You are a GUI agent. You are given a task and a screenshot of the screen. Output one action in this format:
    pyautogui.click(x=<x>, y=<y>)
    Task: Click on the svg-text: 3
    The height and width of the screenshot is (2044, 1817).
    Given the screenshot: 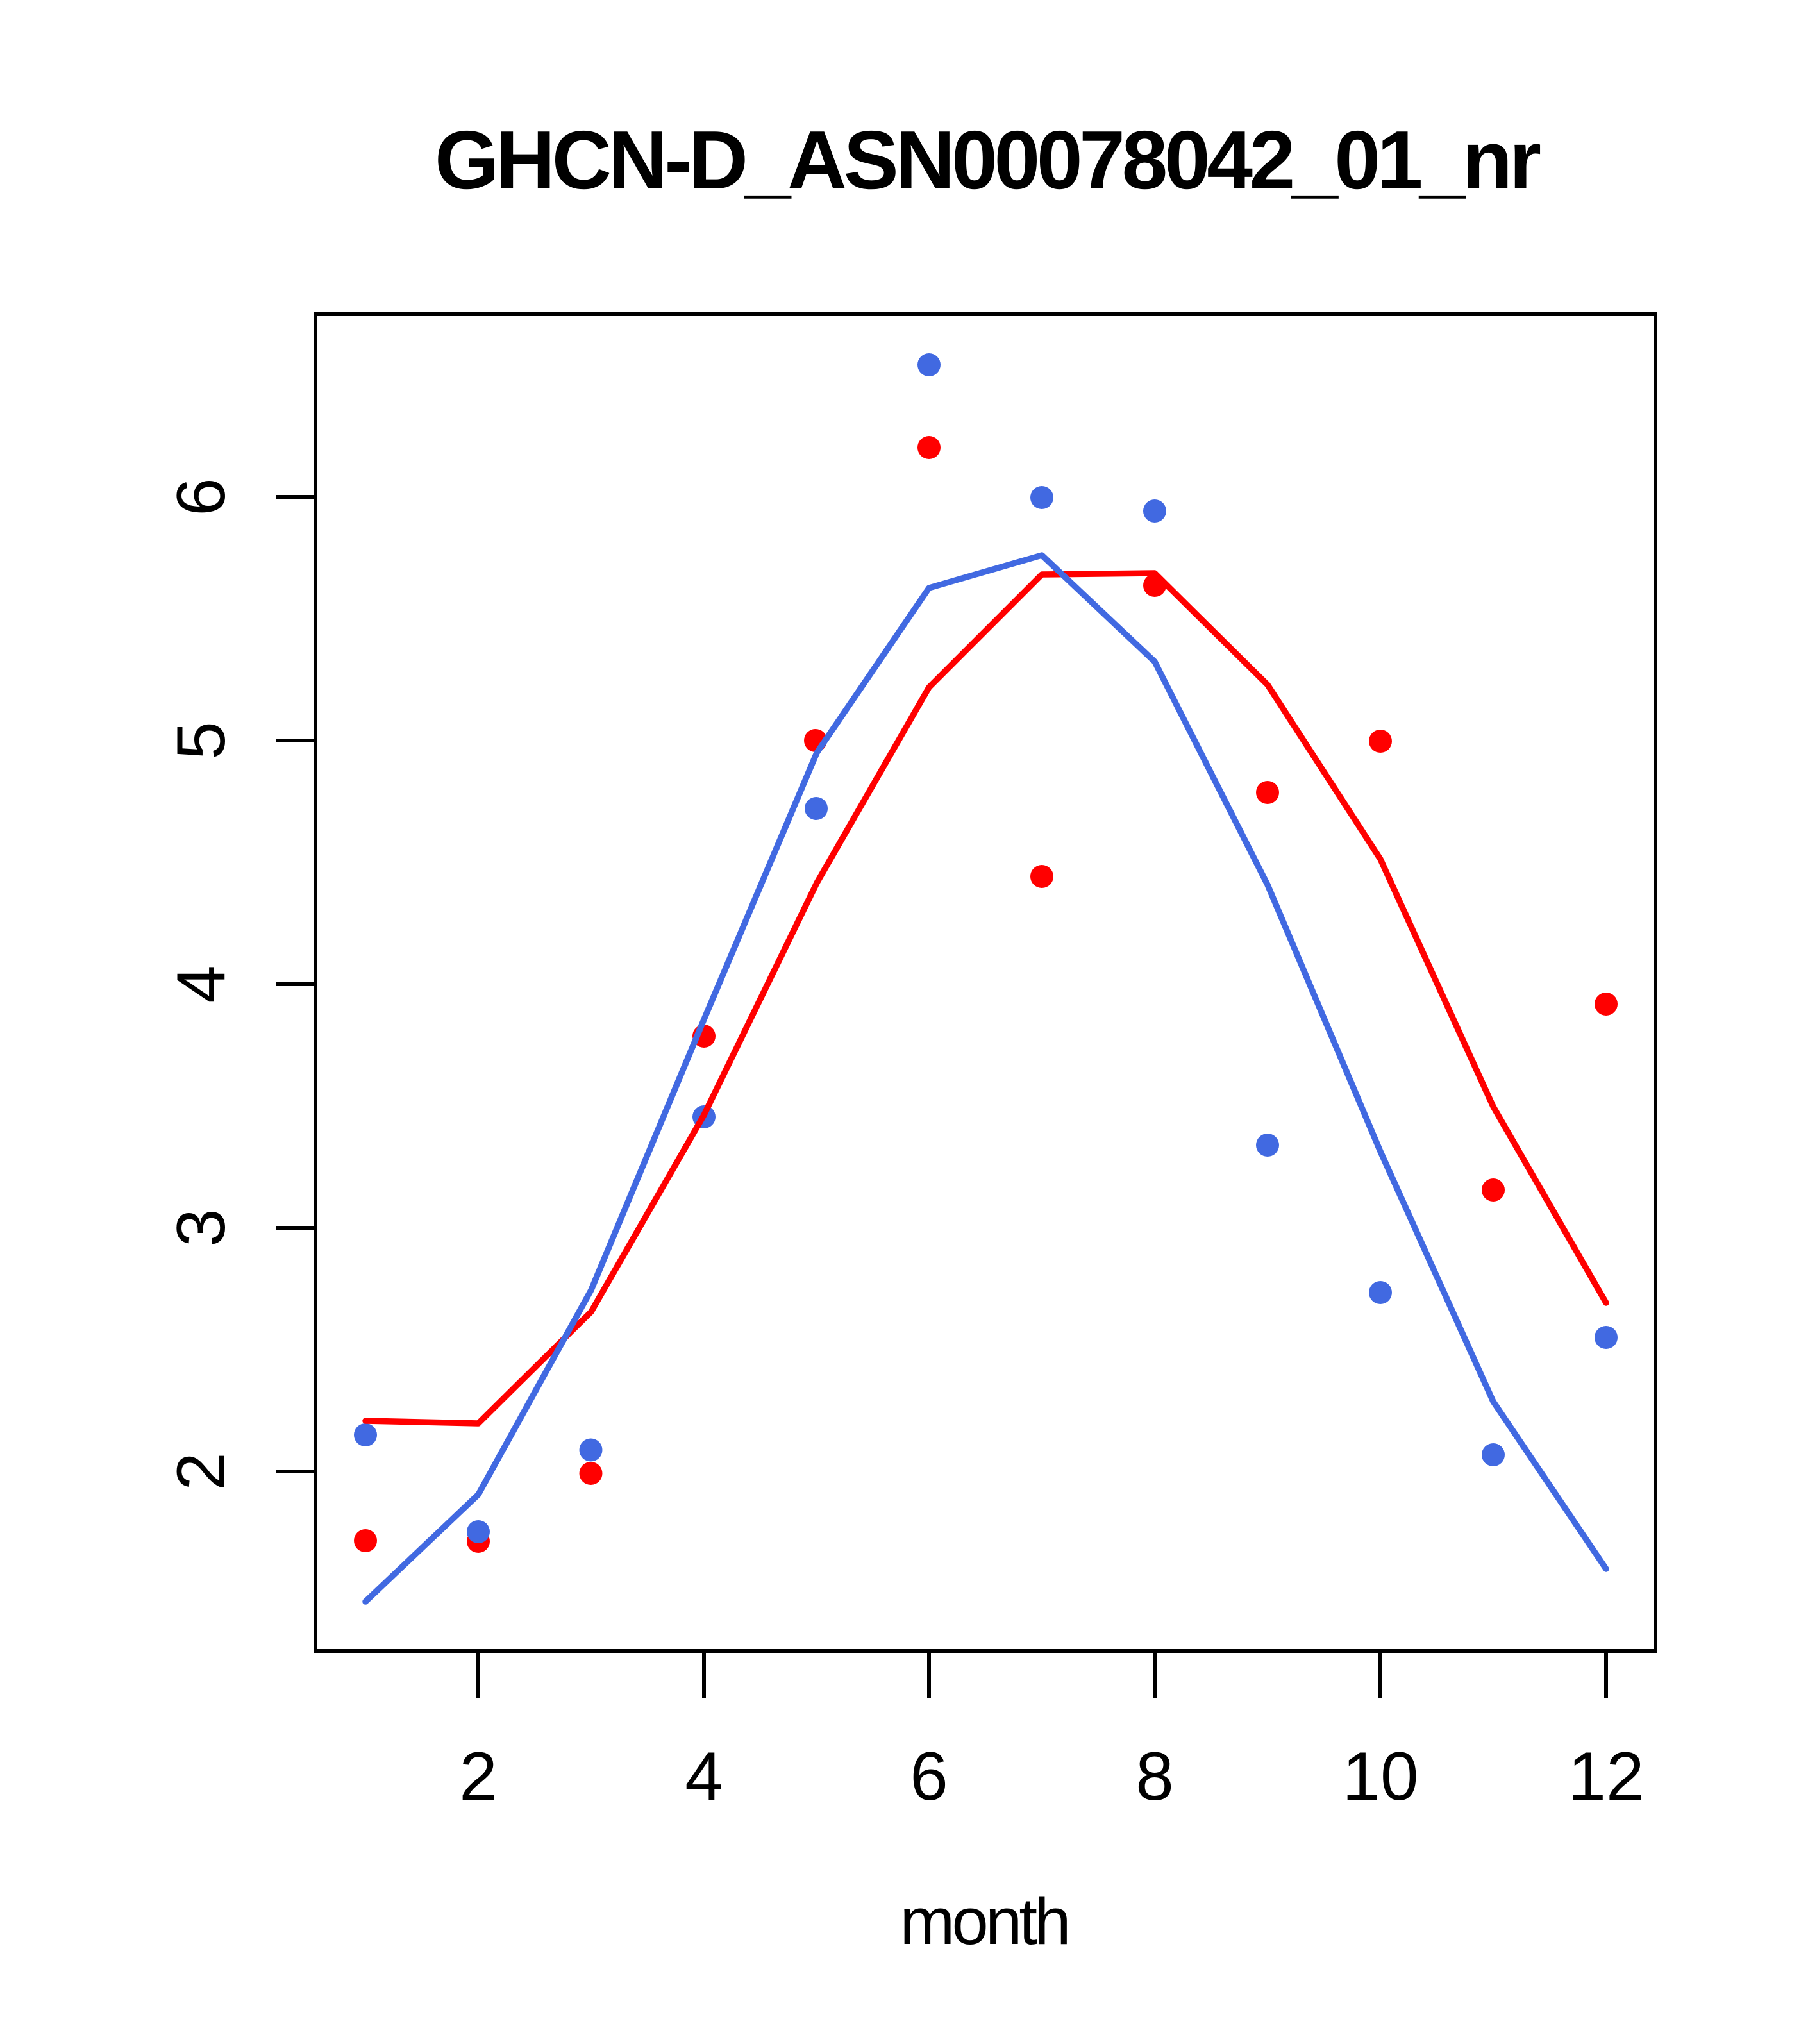 What is the action you would take?
    pyautogui.click(x=201, y=1228)
    